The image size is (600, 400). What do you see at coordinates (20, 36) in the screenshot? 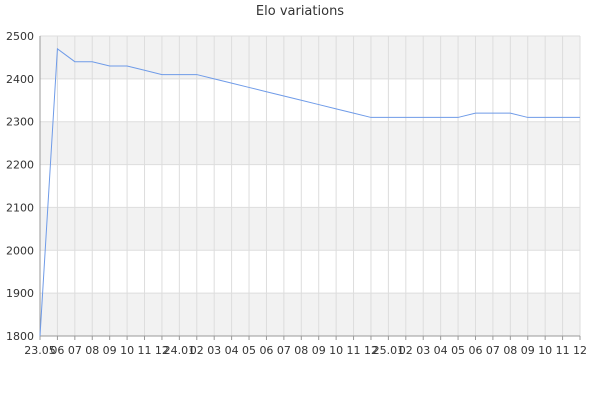
I see `y-tick-label: 2500` at bounding box center [20, 36].